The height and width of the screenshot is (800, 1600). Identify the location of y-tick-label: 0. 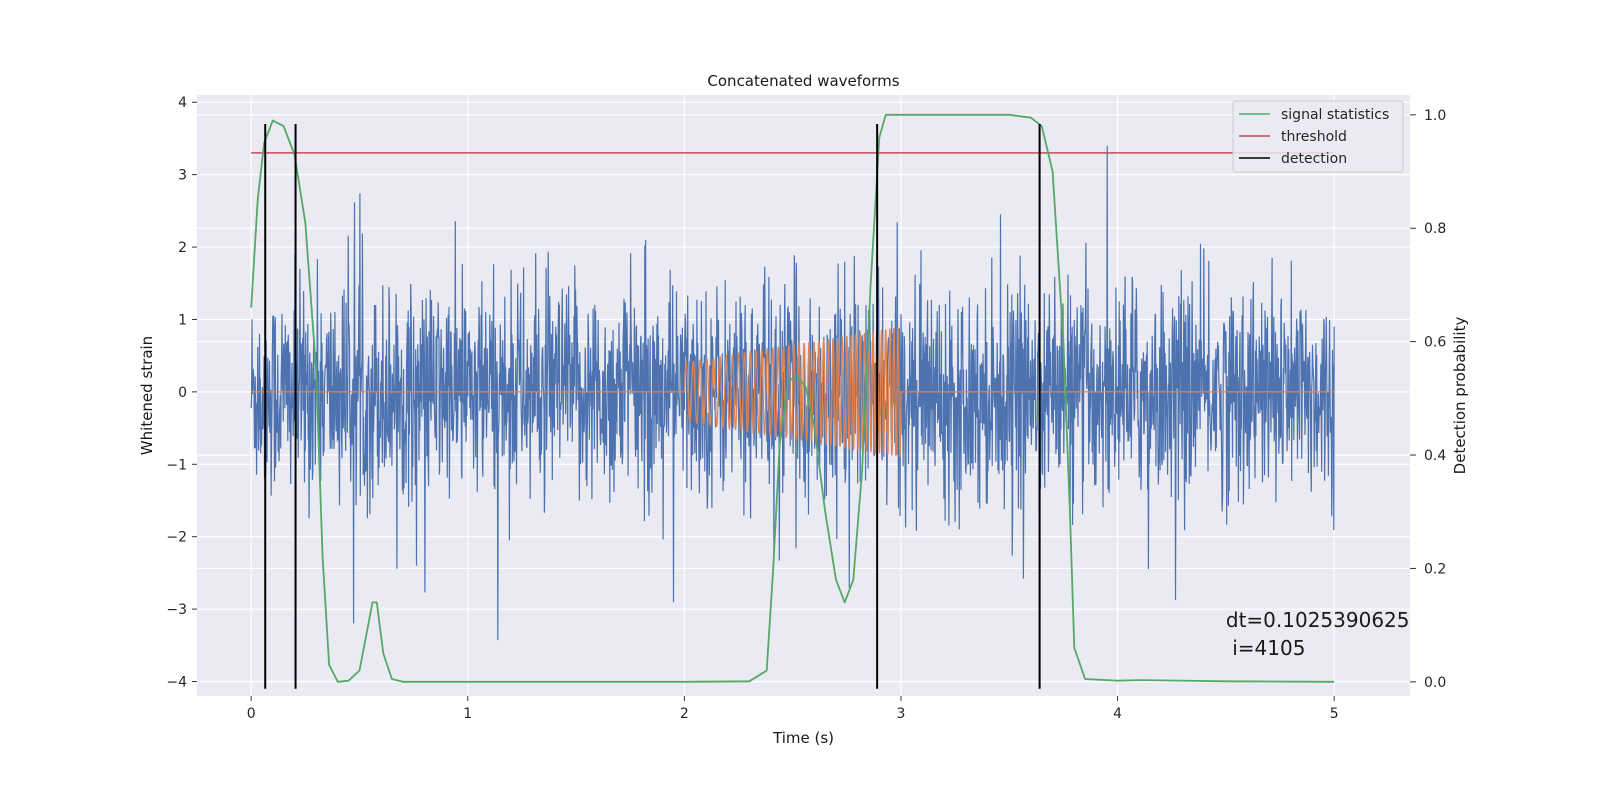
(182, 393).